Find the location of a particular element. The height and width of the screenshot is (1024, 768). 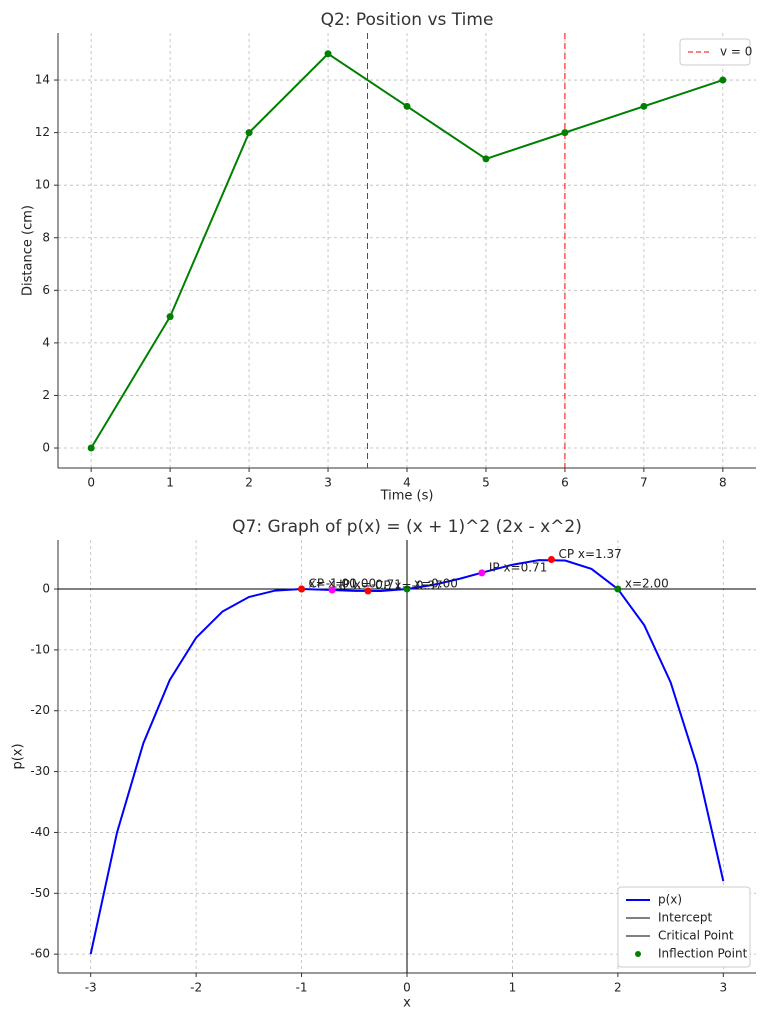

point-label: CP x=-1.00 is located at coordinates (343, 584).